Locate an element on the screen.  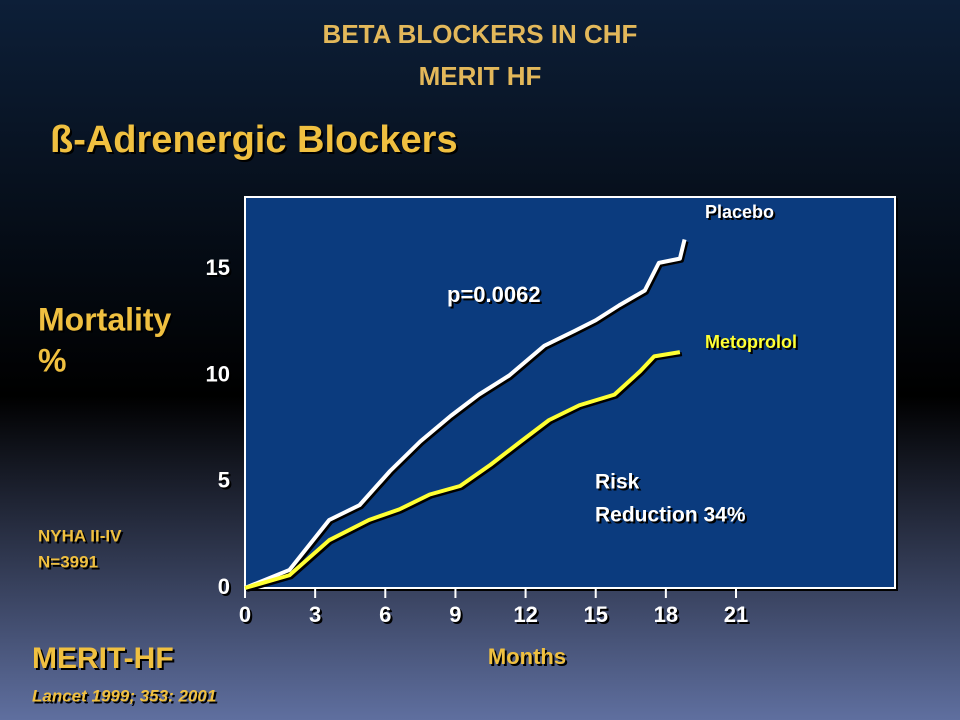
p-value: p=0.0062 is located at coordinates (494, 294).